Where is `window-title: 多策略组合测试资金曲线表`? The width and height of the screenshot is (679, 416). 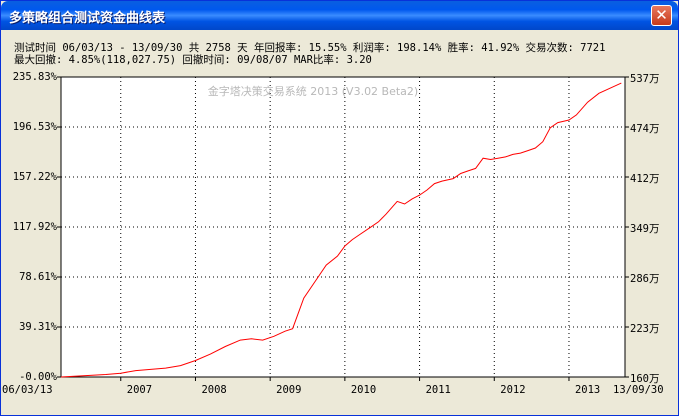
window-title: 多策略组合测试资金曲线表 is located at coordinates (87, 18).